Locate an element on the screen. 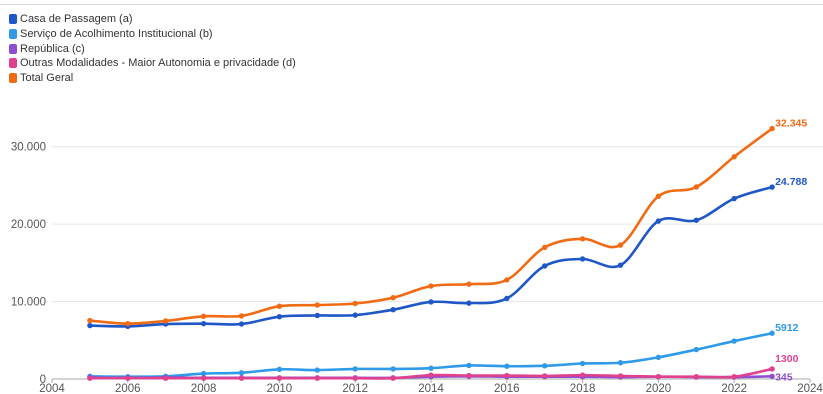 Image resolution: width=823 pixels, height=394 pixels. y-axis-ticks: 0 10.000 20.000 30.000 is located at coordinates (28, 264).